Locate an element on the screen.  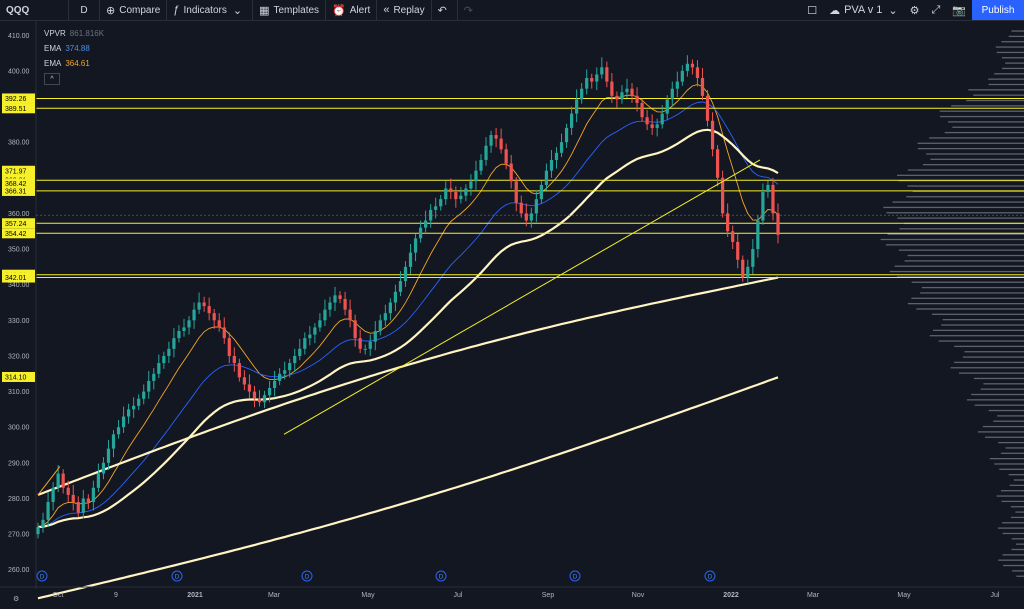
indicators-button: ƒ Indicators ⌄ is located at coordinates (210, 10).